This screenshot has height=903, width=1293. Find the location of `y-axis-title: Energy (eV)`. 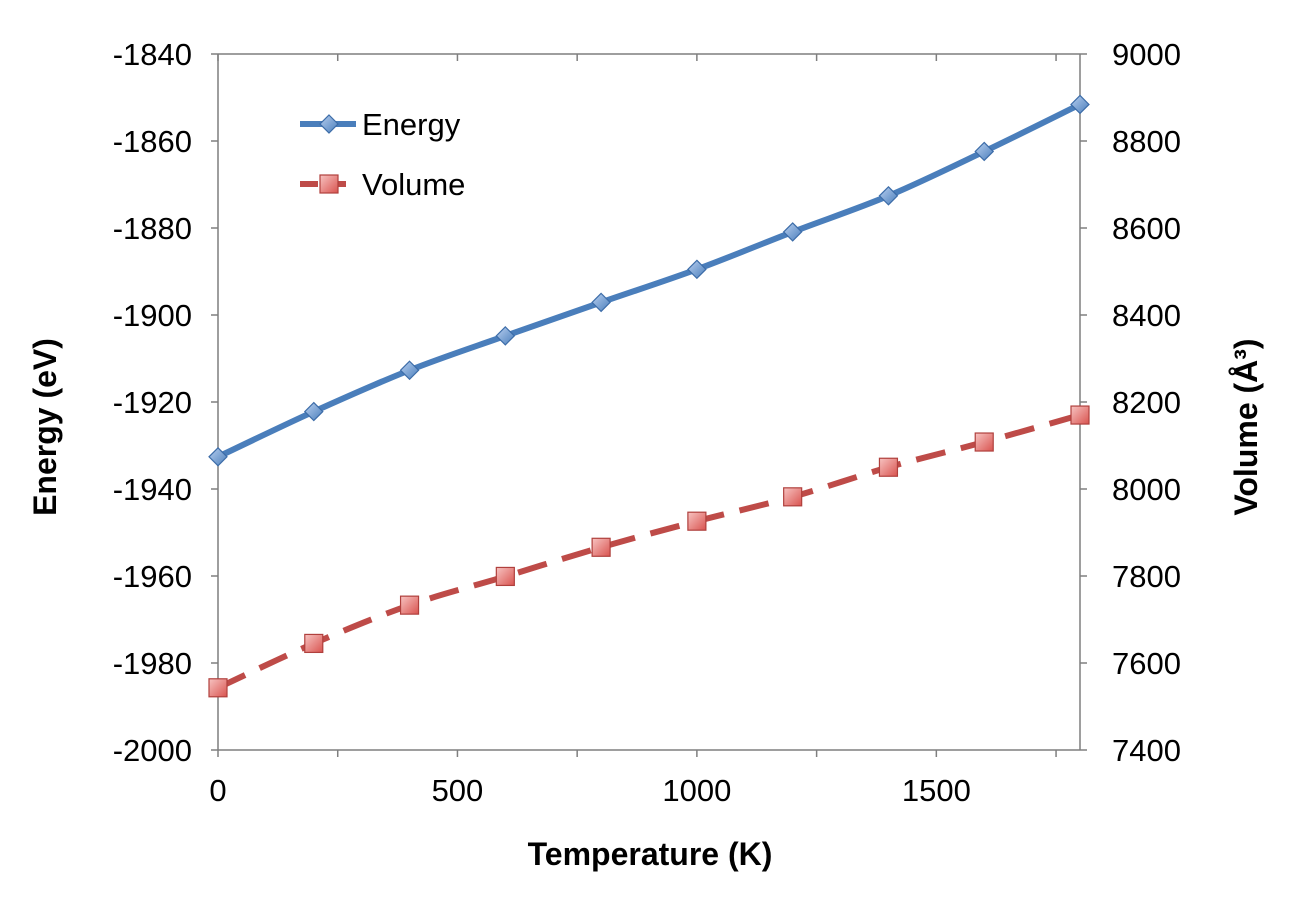

y-axis-title: Energy (eV) is located at coordinates (45, 427).